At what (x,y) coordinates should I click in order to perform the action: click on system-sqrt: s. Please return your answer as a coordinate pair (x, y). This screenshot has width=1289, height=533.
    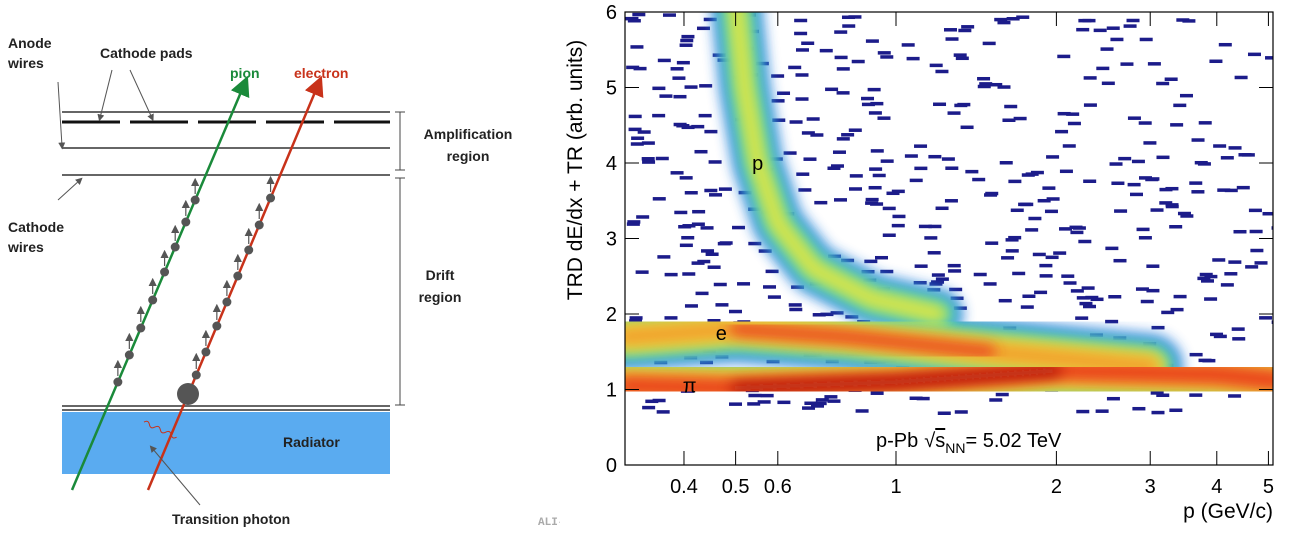
    Looking at the image, I should click on (940, 441).